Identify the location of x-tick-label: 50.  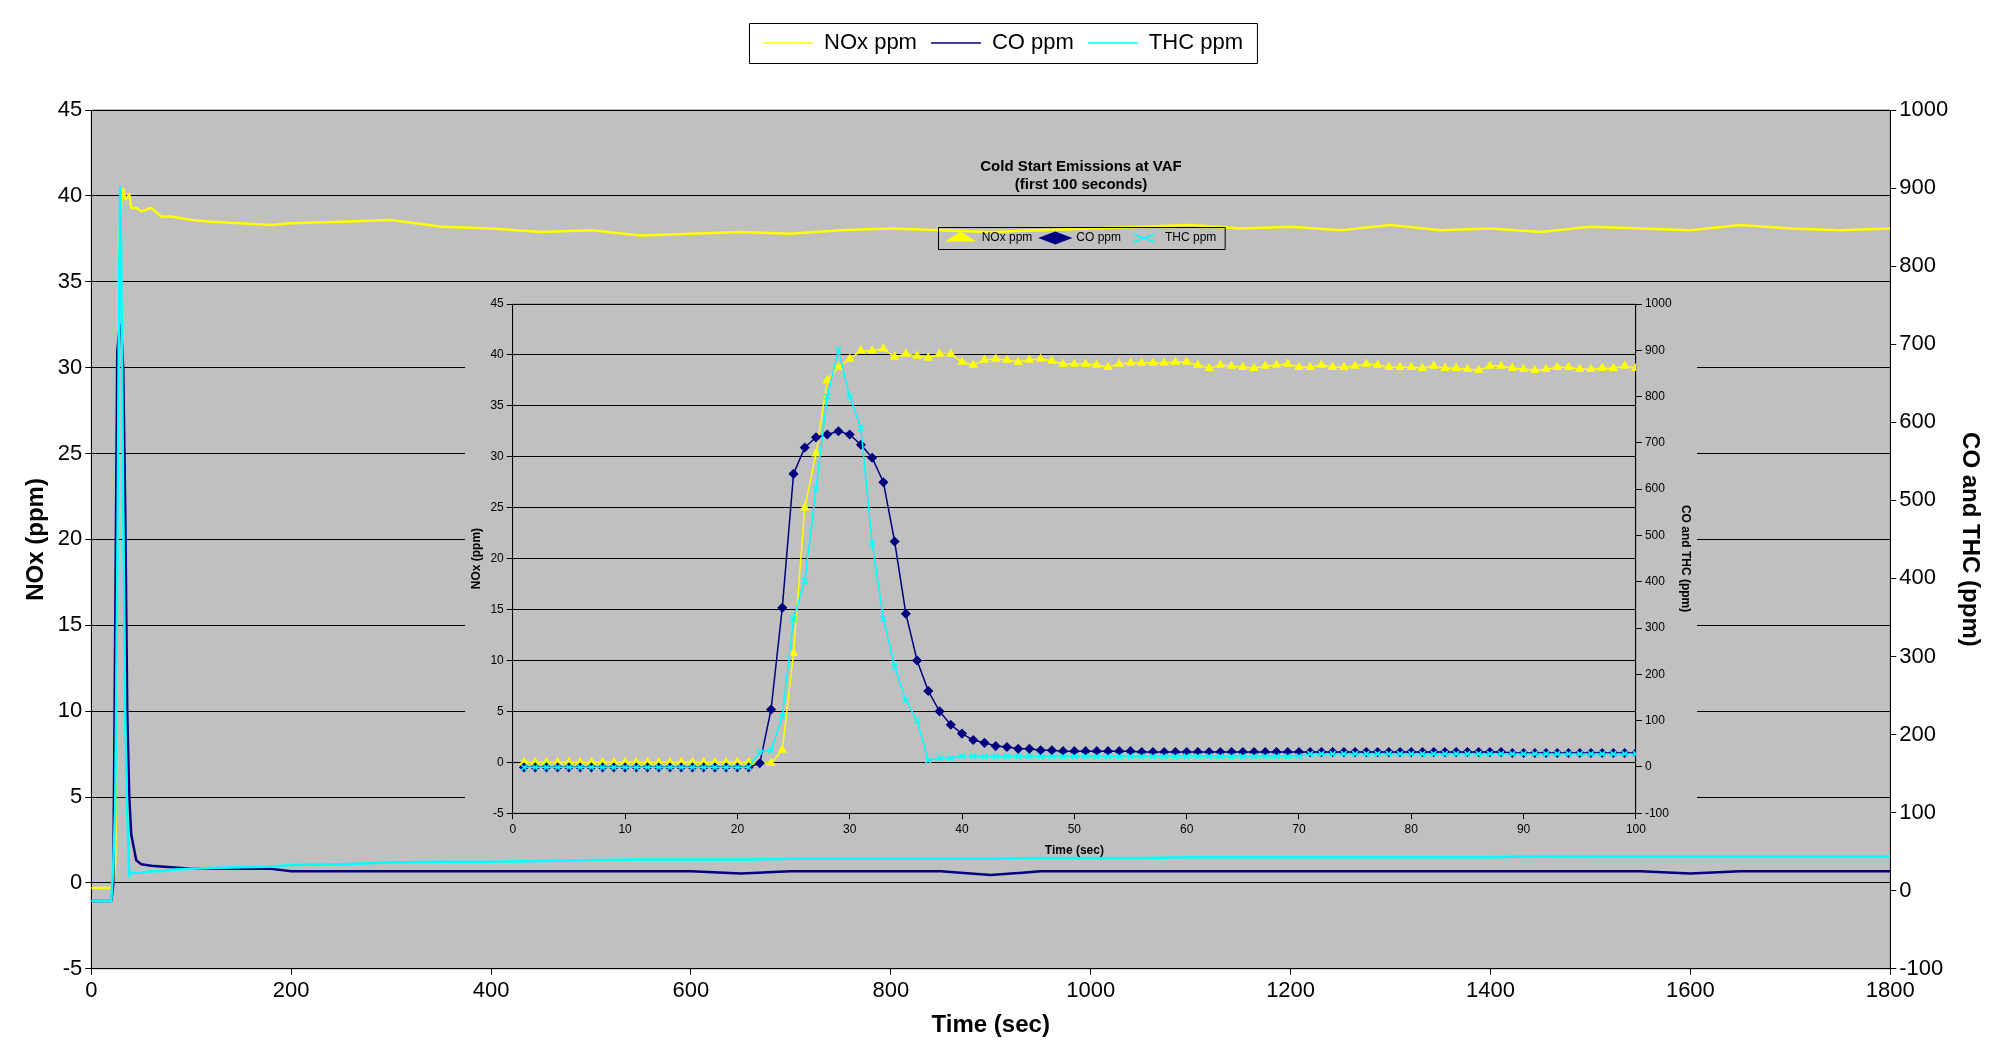
(1074, 828).